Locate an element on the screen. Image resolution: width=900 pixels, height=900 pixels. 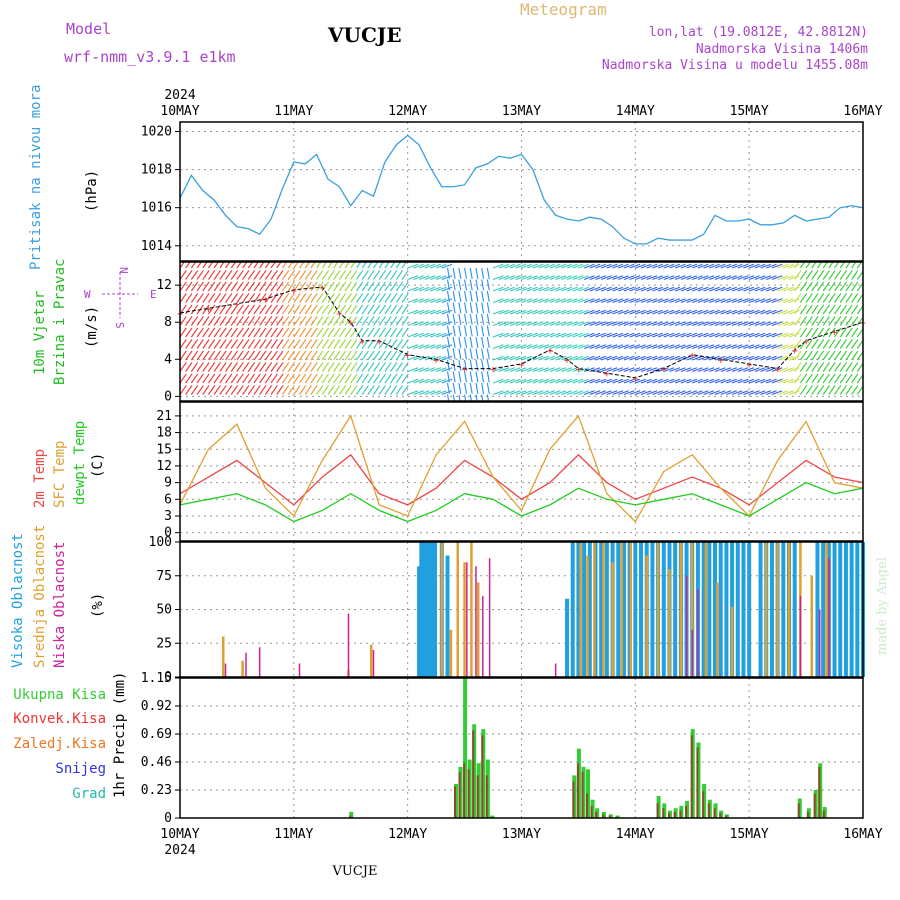
precip-total-bar is located at coordinates (351, 814).